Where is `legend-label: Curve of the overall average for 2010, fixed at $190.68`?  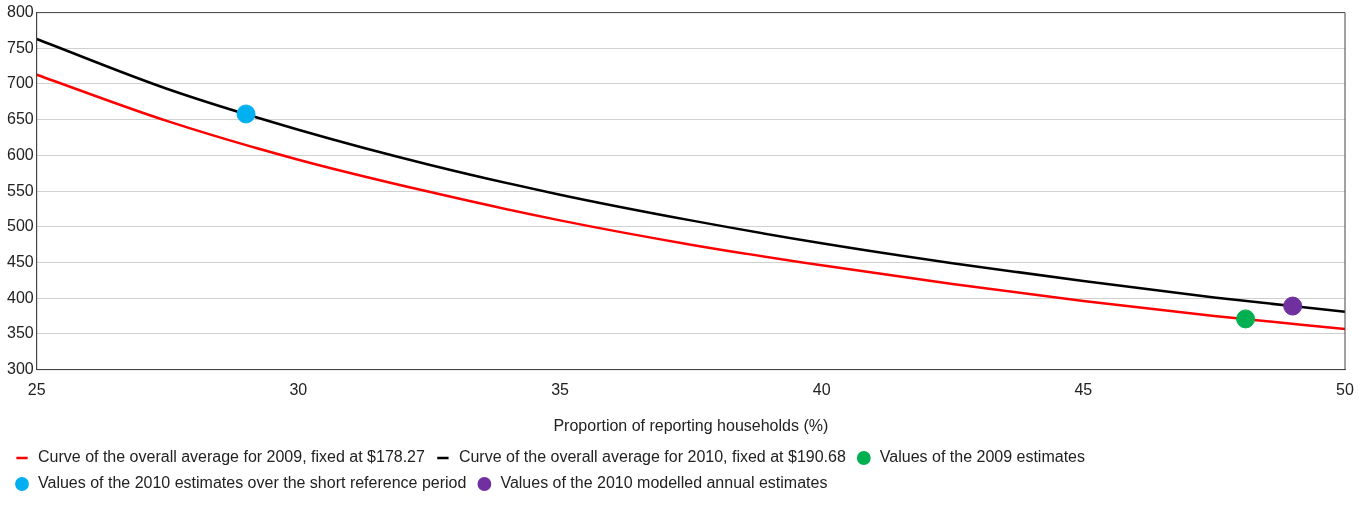
legend-label: Curve of the overall average for 2010, fixed at $190.68 is located at coordinates (652, 457).